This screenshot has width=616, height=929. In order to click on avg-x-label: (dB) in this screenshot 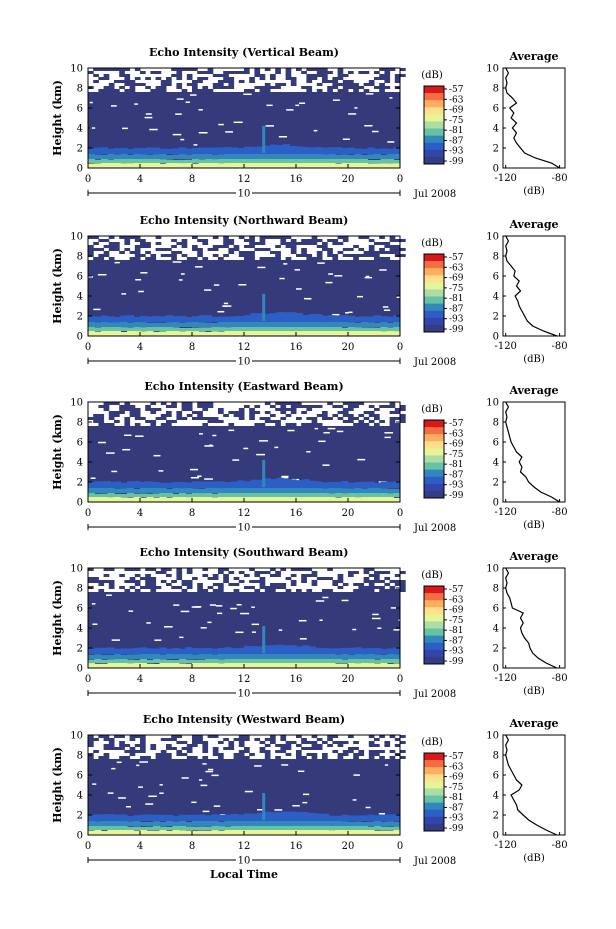, I will do `click(534, 691)`.